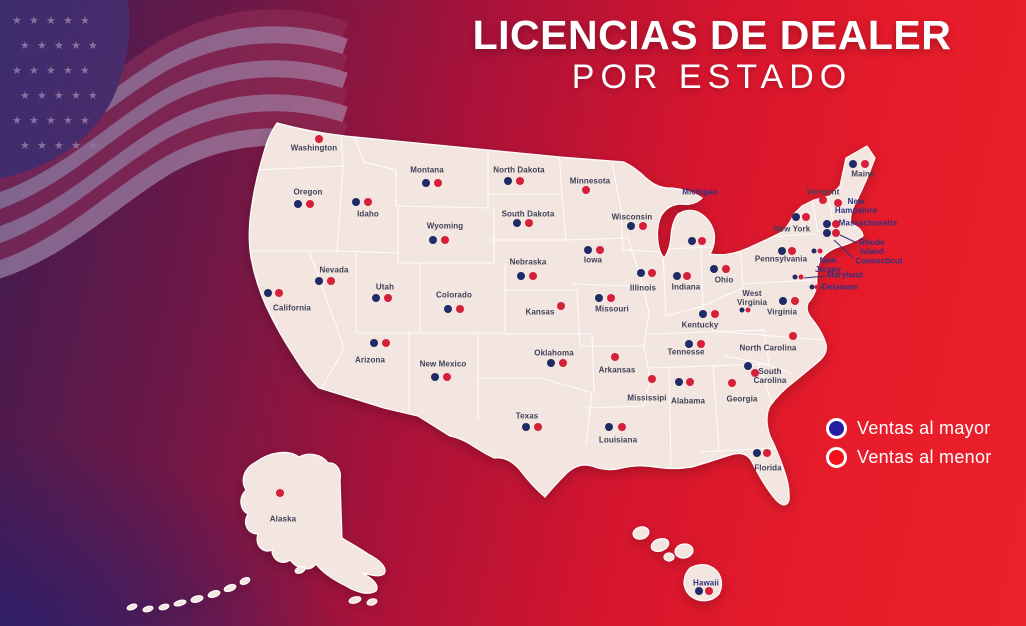  Describe the element at coordinates (612, 309) in the screenshot. I see `state-label-missouri: Missouri` at that location.